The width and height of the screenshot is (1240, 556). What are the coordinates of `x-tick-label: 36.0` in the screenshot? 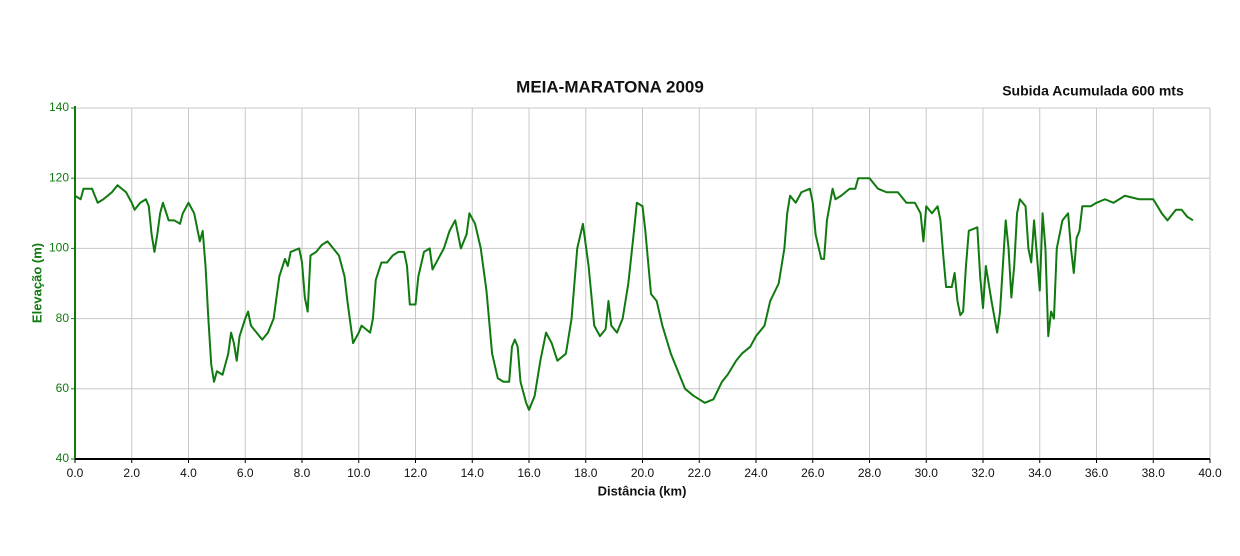 It's located at (1097, 473).